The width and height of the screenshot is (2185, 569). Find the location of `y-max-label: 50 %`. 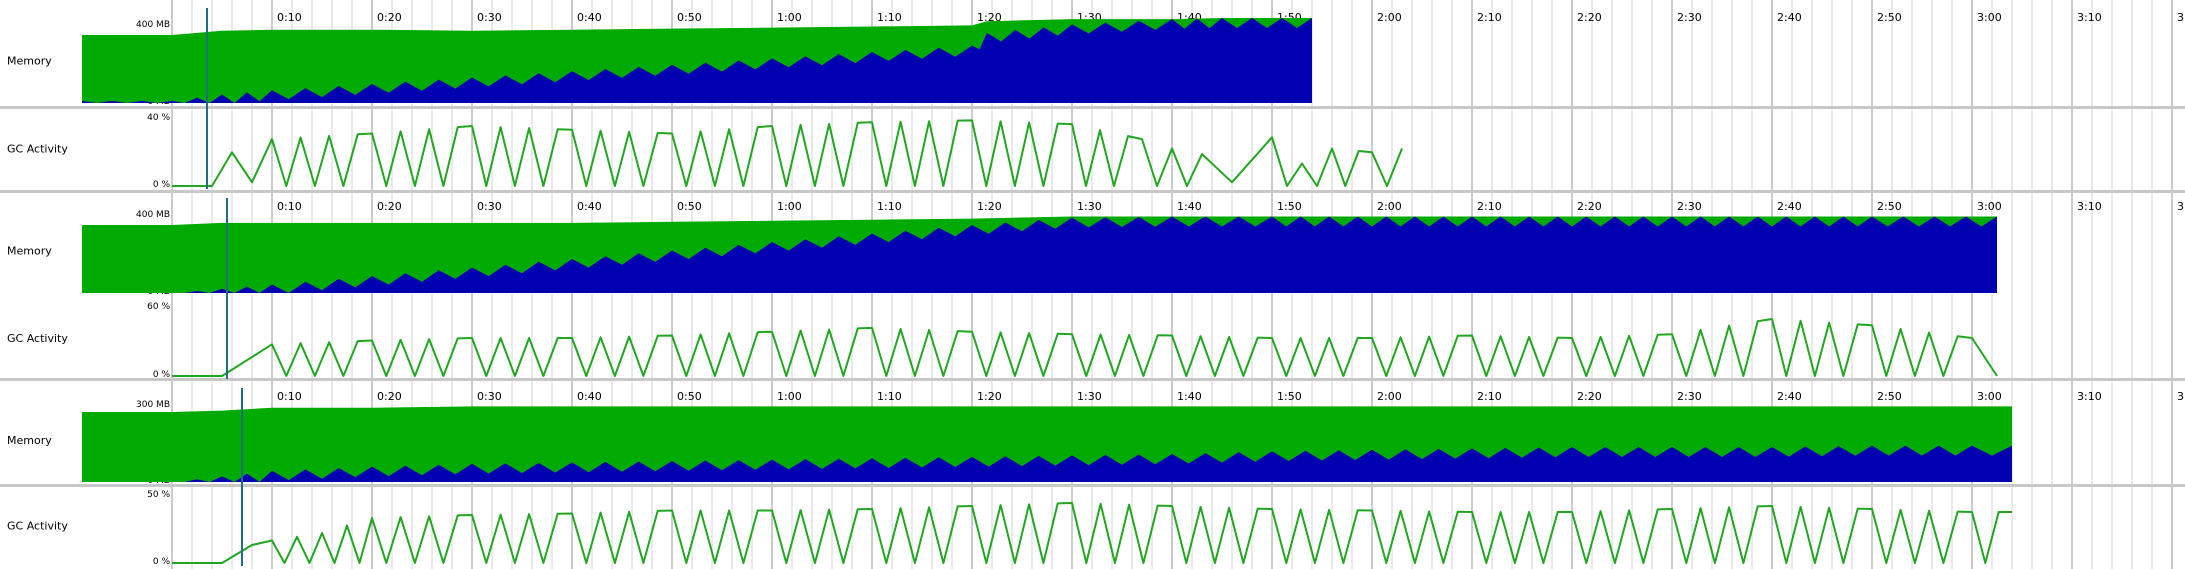

y-max-label: 50 % is located at coordinates (158, 495).